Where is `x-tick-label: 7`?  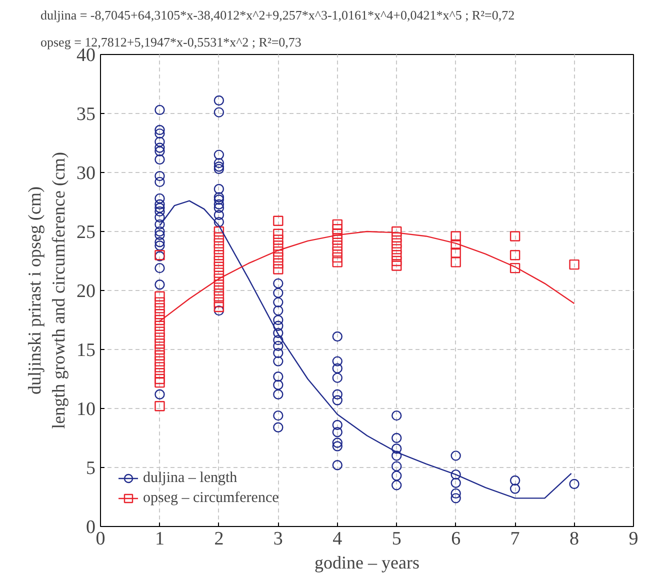 x-tick-label: 7 is located at coordinates (515, 539).